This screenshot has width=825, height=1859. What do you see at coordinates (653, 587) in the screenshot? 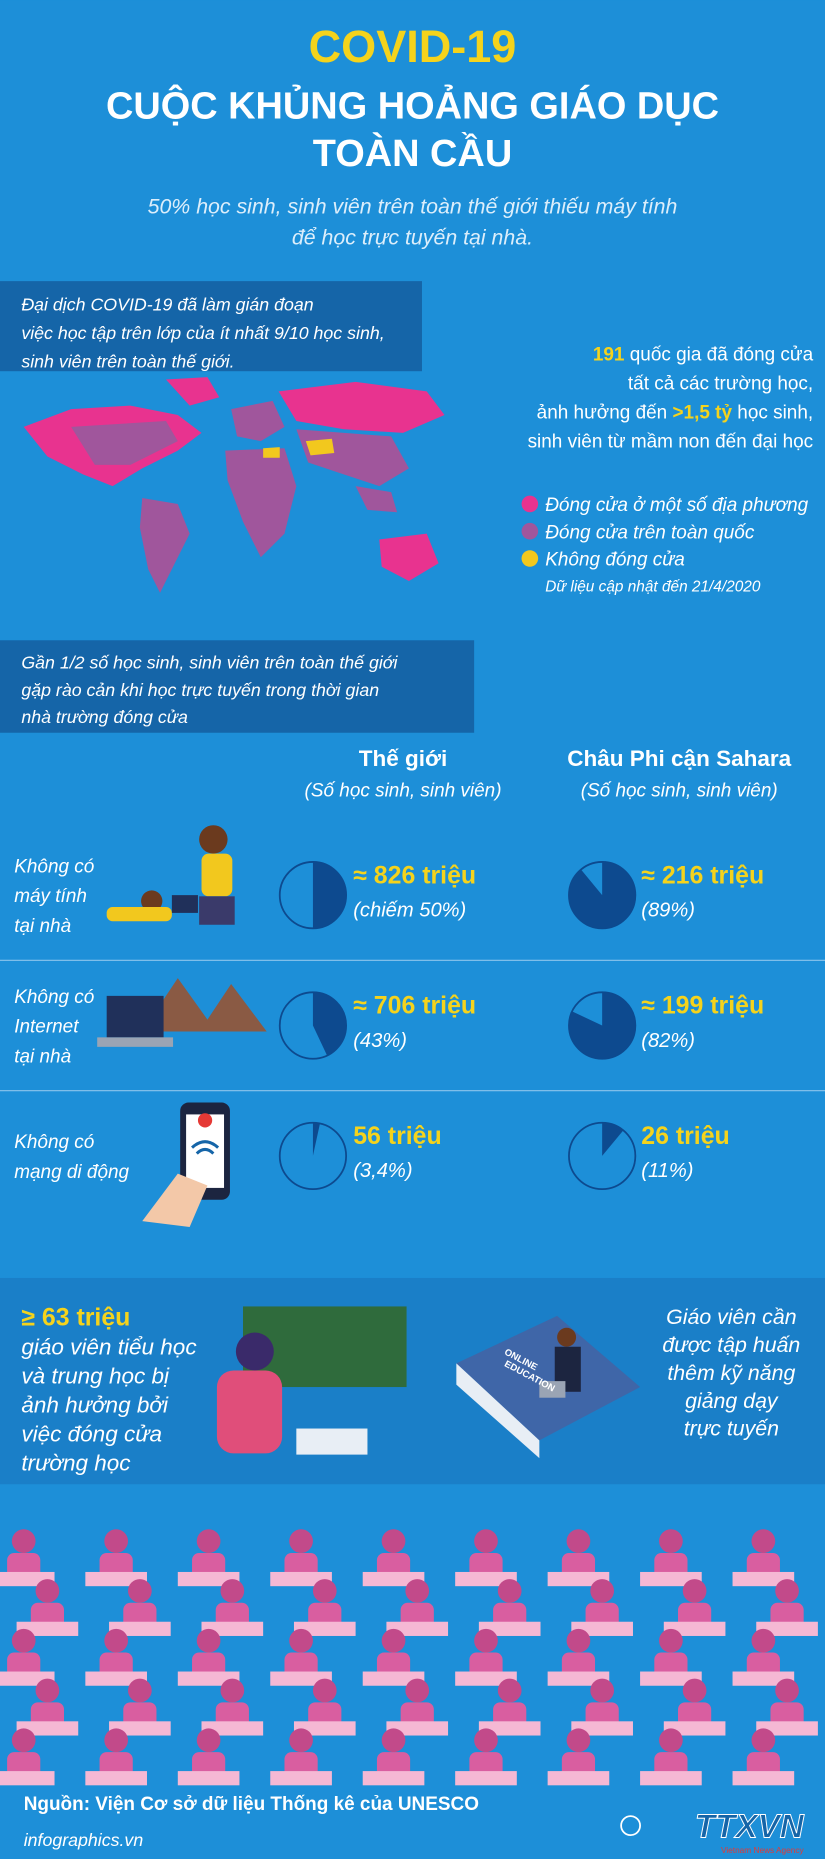
I see `update-note: Dữ liệu cập nhật đến 21/4/2020` at bounding box center [653, 587].